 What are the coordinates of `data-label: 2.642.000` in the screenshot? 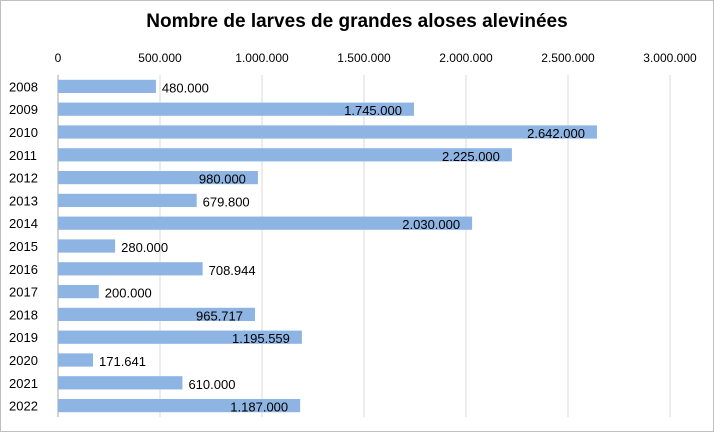 It's located at (556, 133).